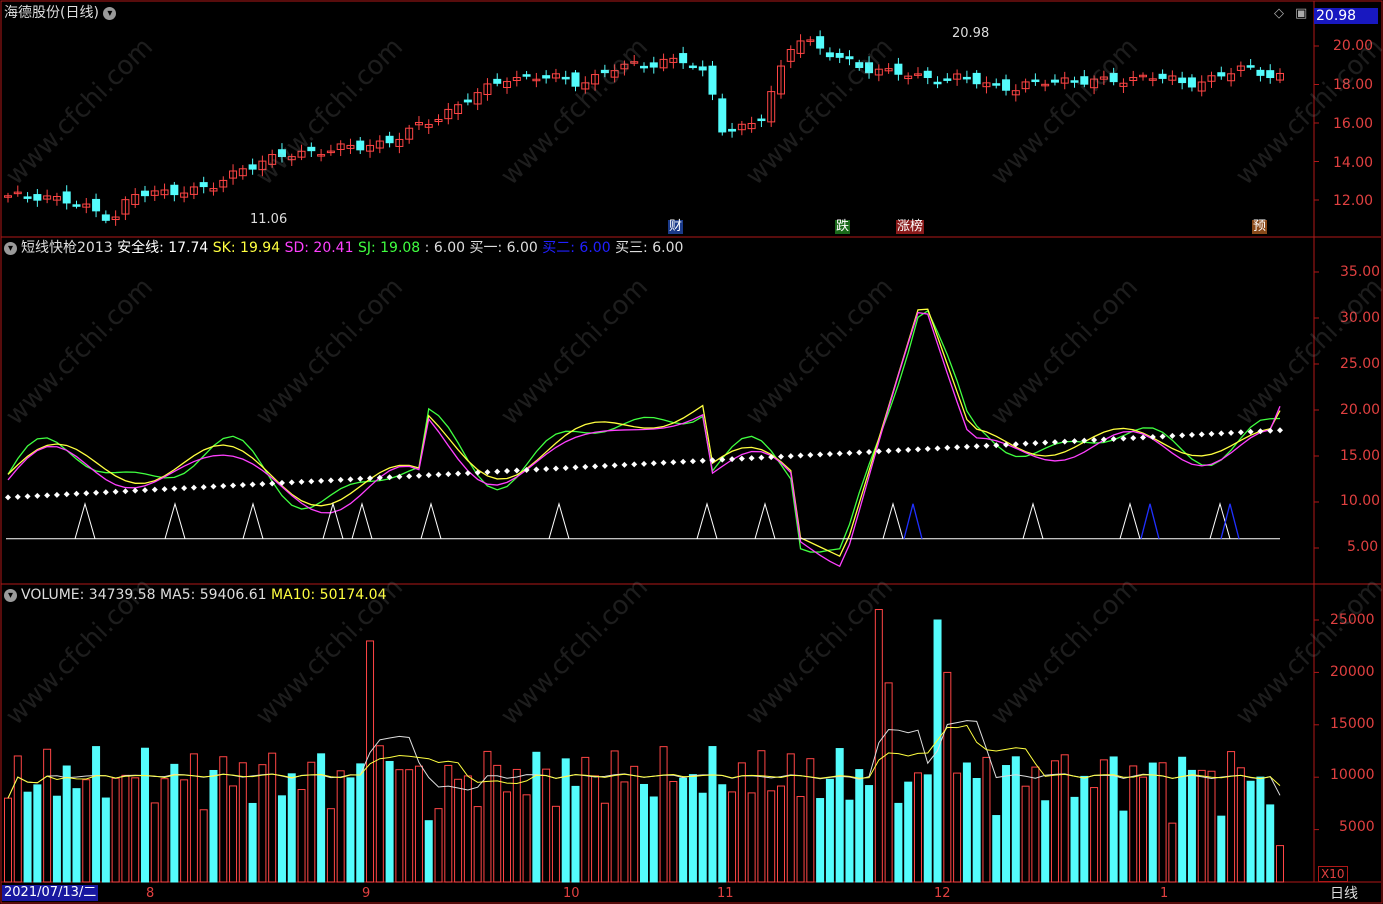 Image resolution: width=1383 pixels, height=904 pixels. I want to click on event-marker-finance: 财, so click(676, 226).